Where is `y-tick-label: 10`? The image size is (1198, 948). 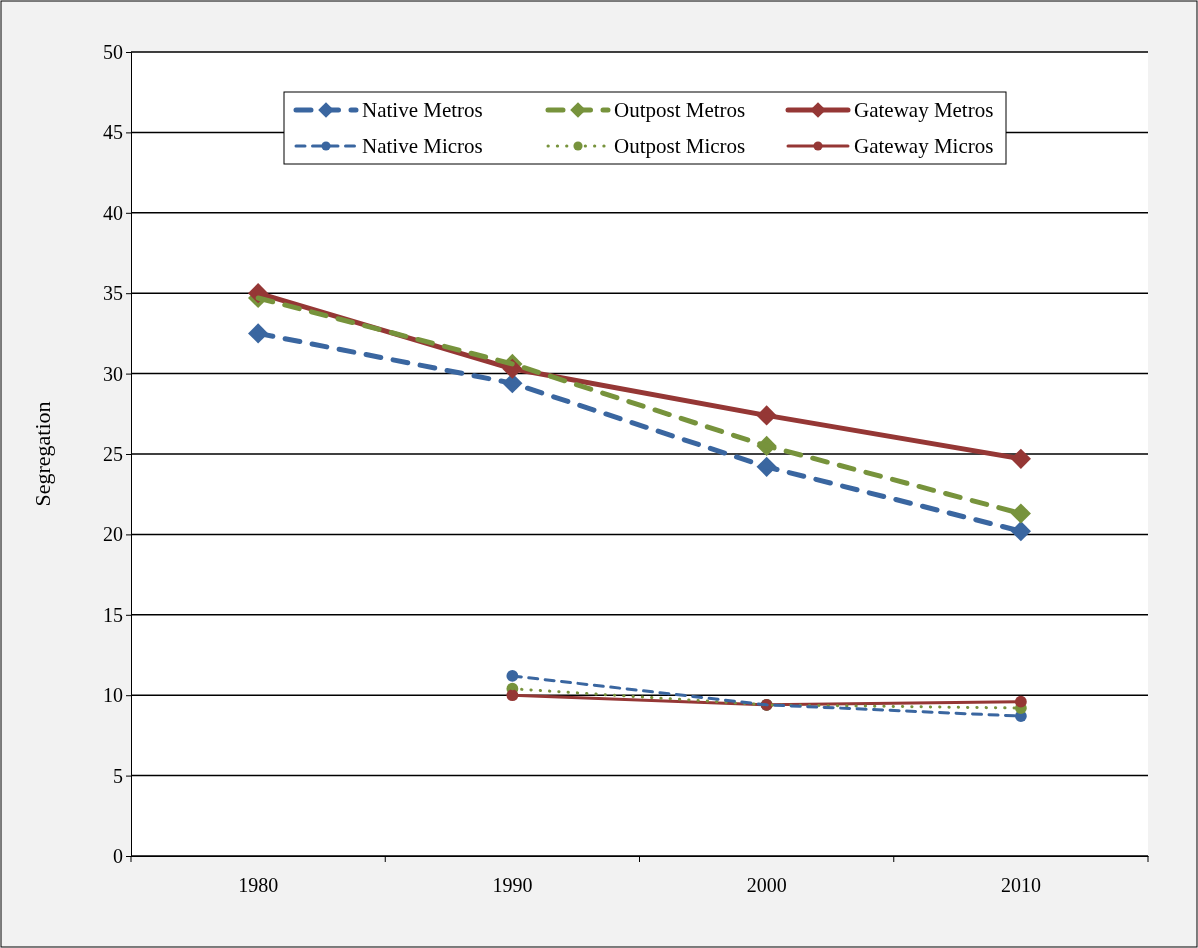 y-tick-label: 10 is located at coordinates (113, 695).